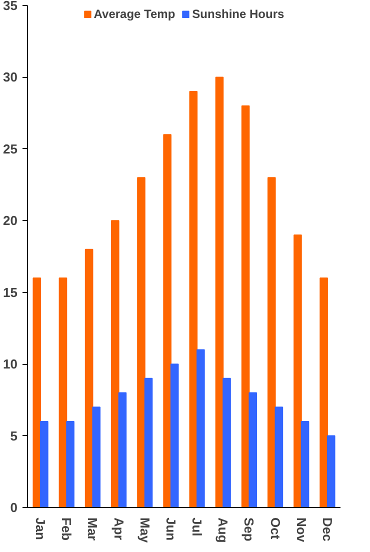 The height and width of the screenshot is (552, 370). Describe the element at coordinates (249, 530) in the screenshot. I see `x-tick-label: Sep` at that location.